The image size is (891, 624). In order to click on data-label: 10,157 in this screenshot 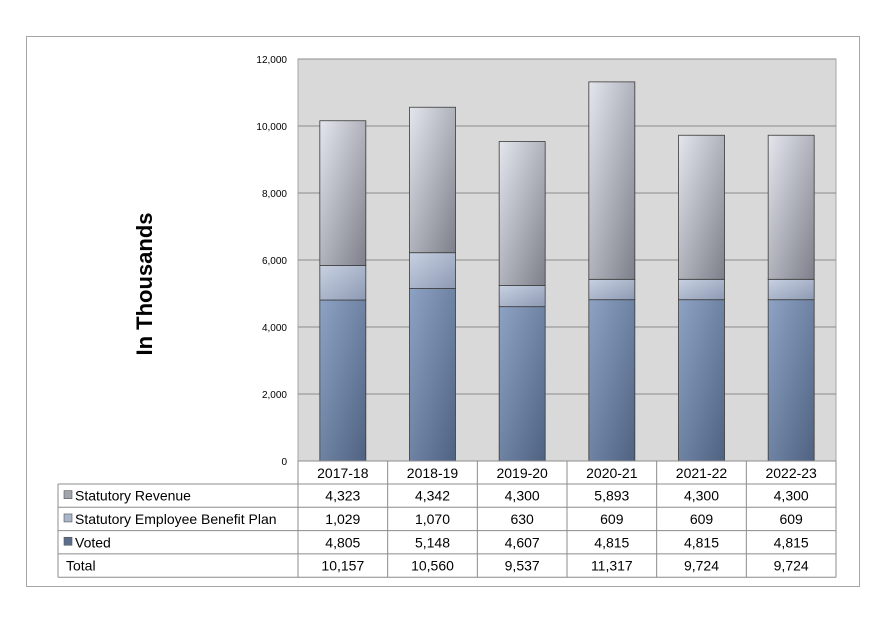, I will do `click(342, 566)`.